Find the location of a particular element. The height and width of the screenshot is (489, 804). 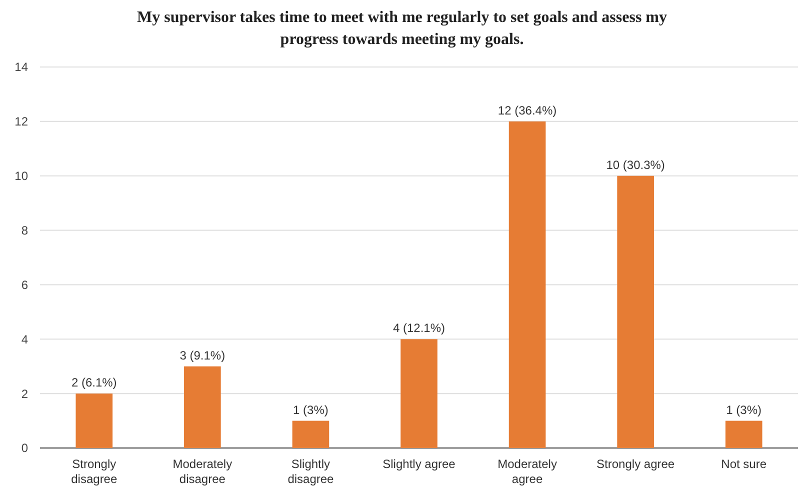

y-tick-label: 4 is located at coordinates (24, 339).